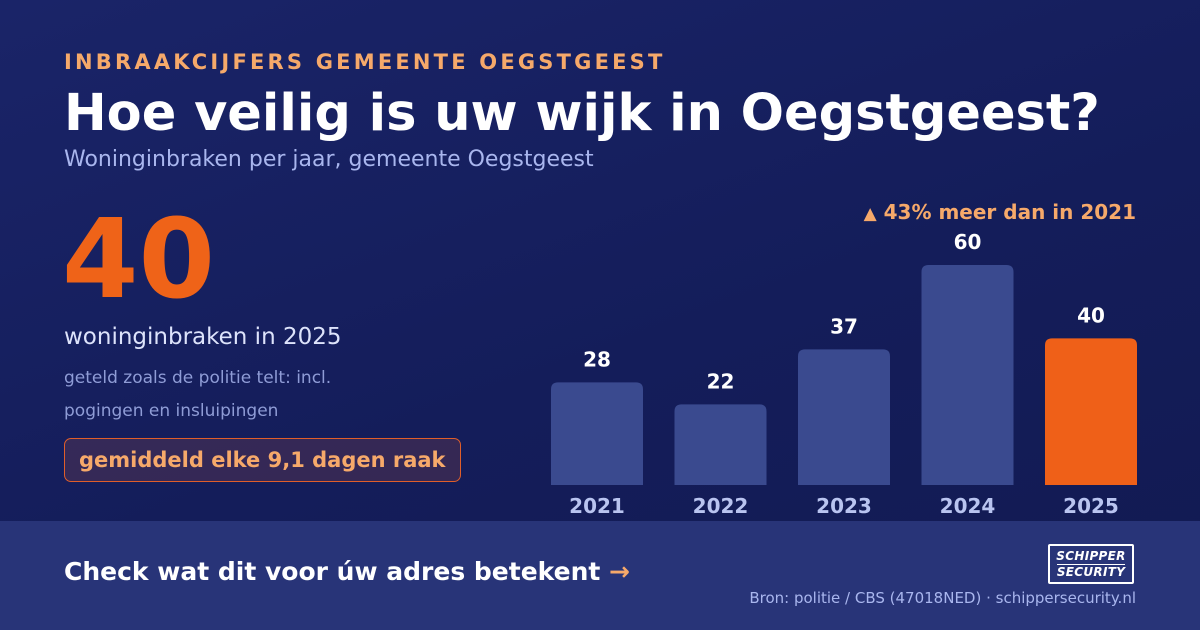  What do you see at coordinates (844, 326) in the screenshot?
I see `value-label-2023: 37` at bounding box center [844, 326].